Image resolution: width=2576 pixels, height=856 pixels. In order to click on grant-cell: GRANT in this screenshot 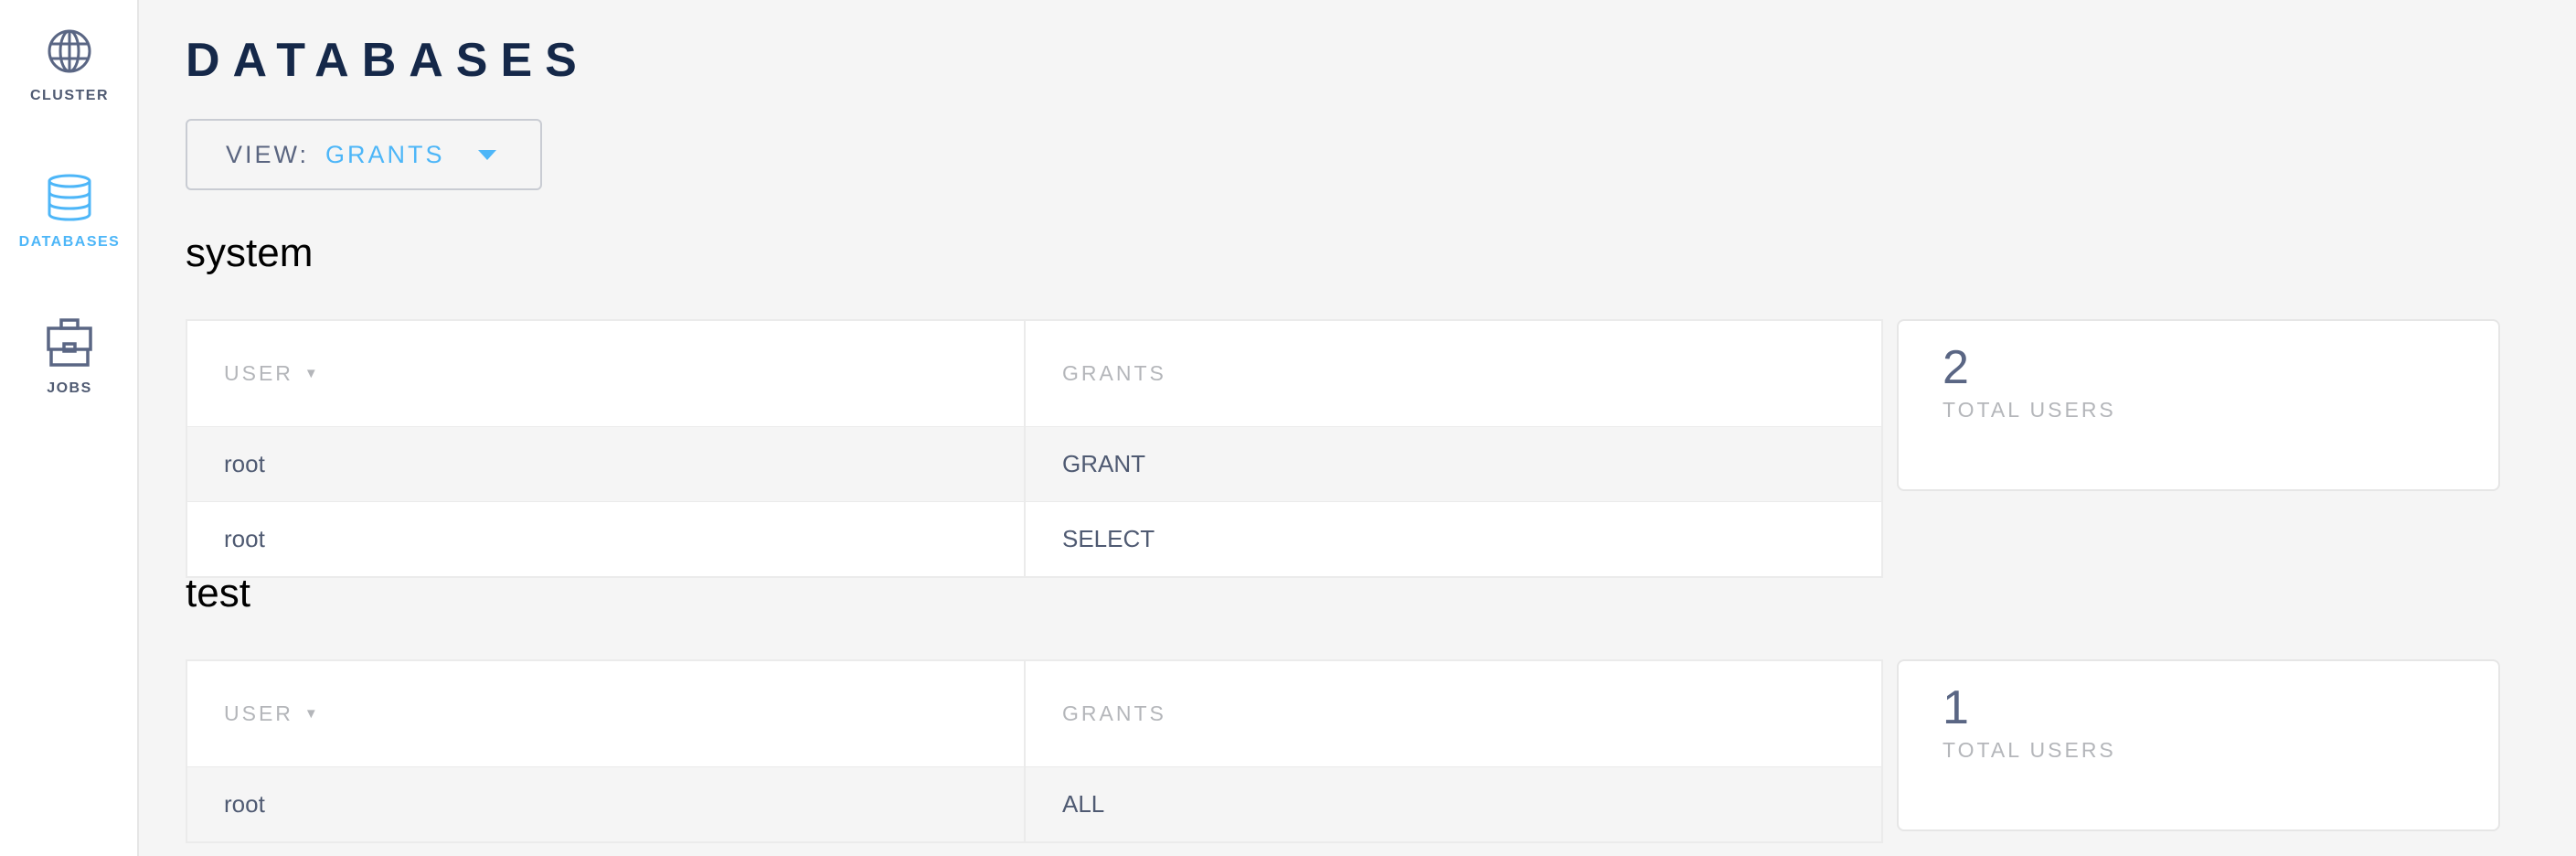, I will do `click(1103, 463)`.